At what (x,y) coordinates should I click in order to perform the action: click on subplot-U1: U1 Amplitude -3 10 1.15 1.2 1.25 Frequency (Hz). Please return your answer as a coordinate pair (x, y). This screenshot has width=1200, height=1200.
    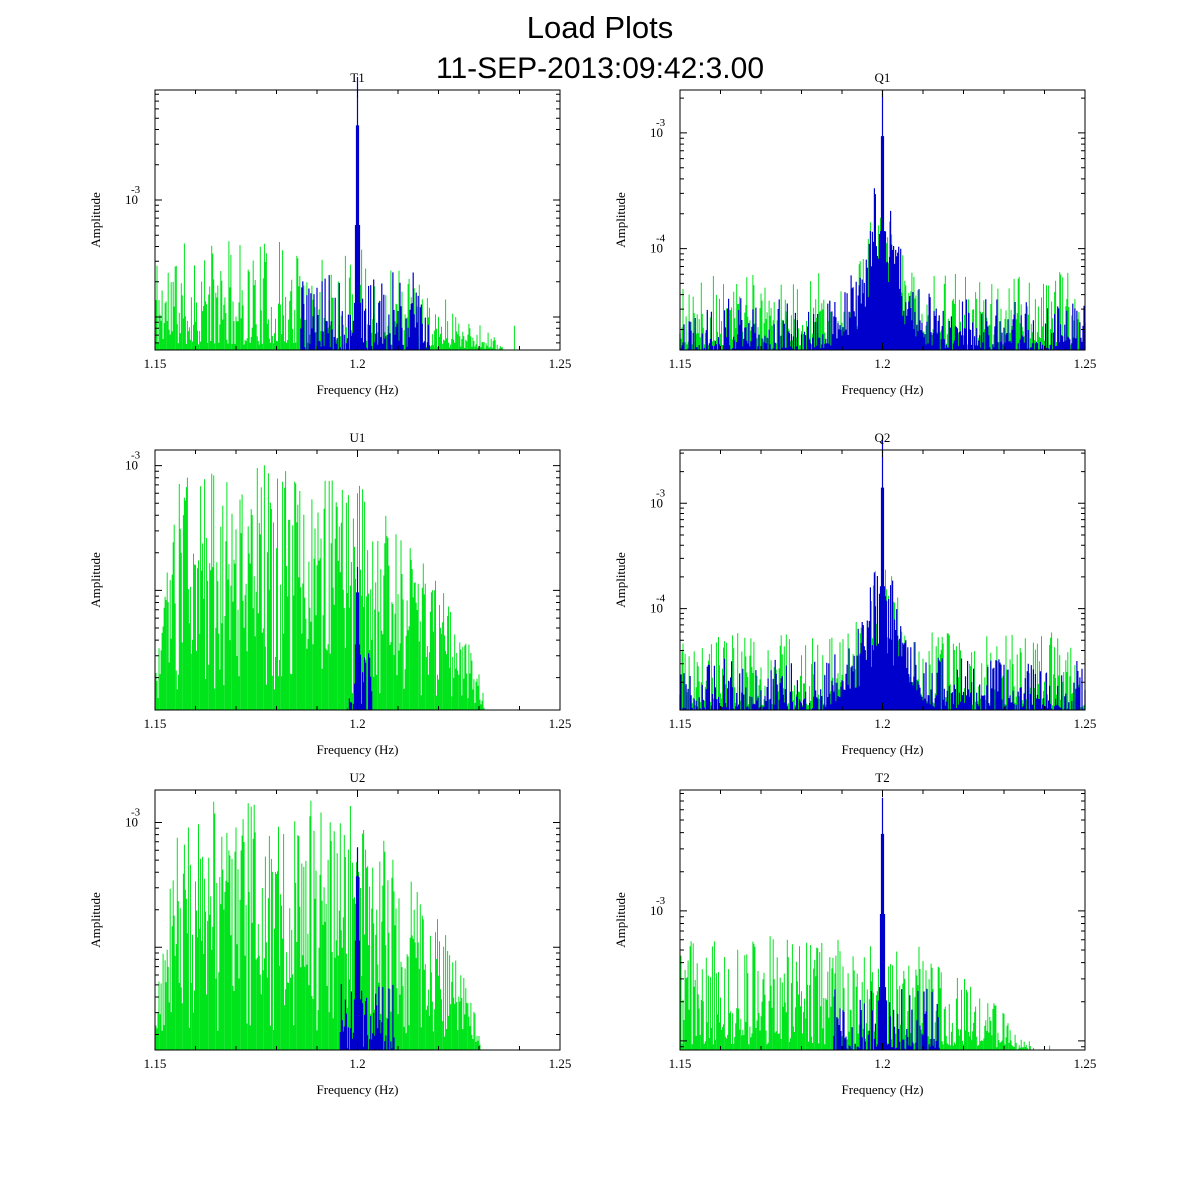
    Looking at the image, I should click on (335, 600).